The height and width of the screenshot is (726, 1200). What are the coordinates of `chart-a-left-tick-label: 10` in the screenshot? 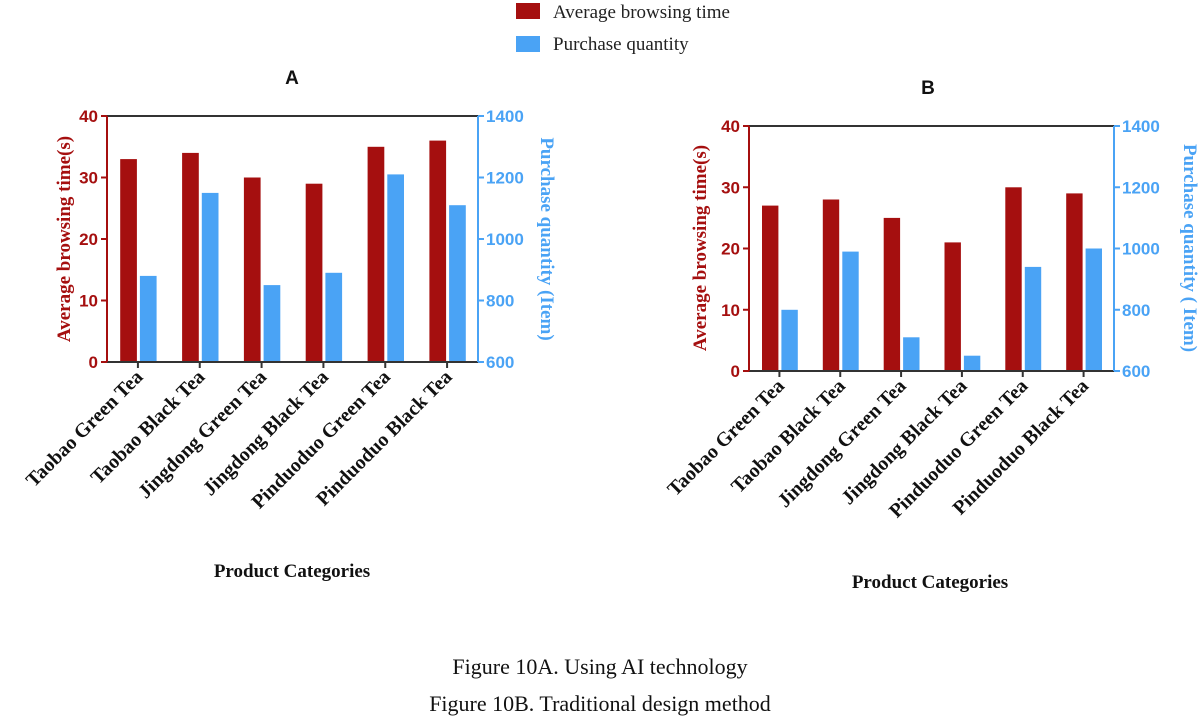 It's located at (88, 301).